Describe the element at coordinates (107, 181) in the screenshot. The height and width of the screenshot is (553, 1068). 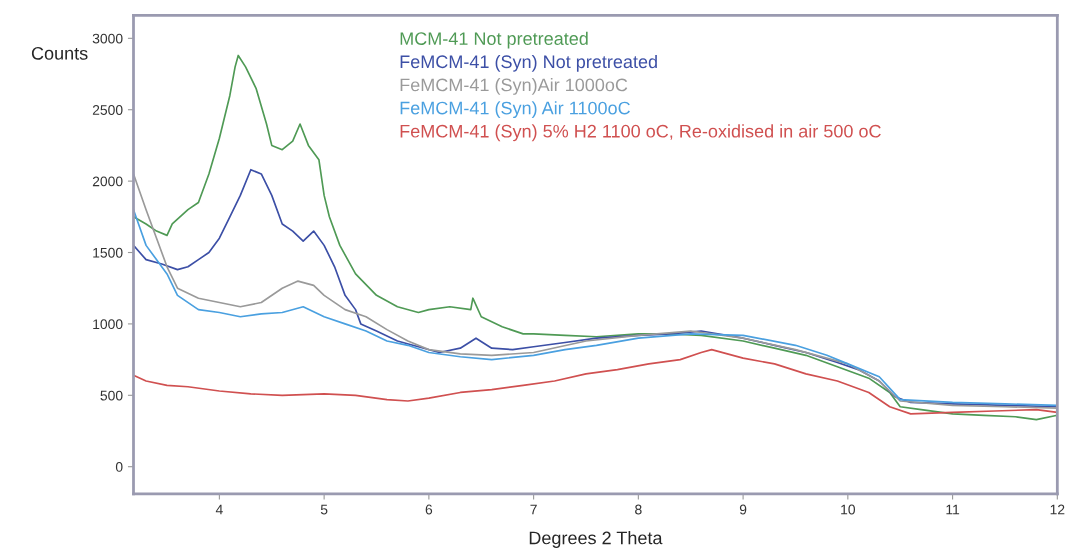
I see `y-tick-label: 2000` at that location.